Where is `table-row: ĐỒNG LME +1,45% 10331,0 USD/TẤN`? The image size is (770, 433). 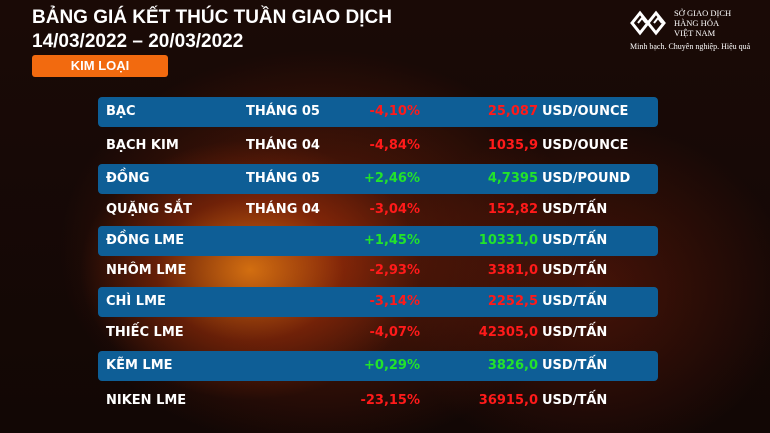 table-row: ĐỒNG LME +1,45% 10331,0 USD/TẤN is located at coordinates (378, 241).